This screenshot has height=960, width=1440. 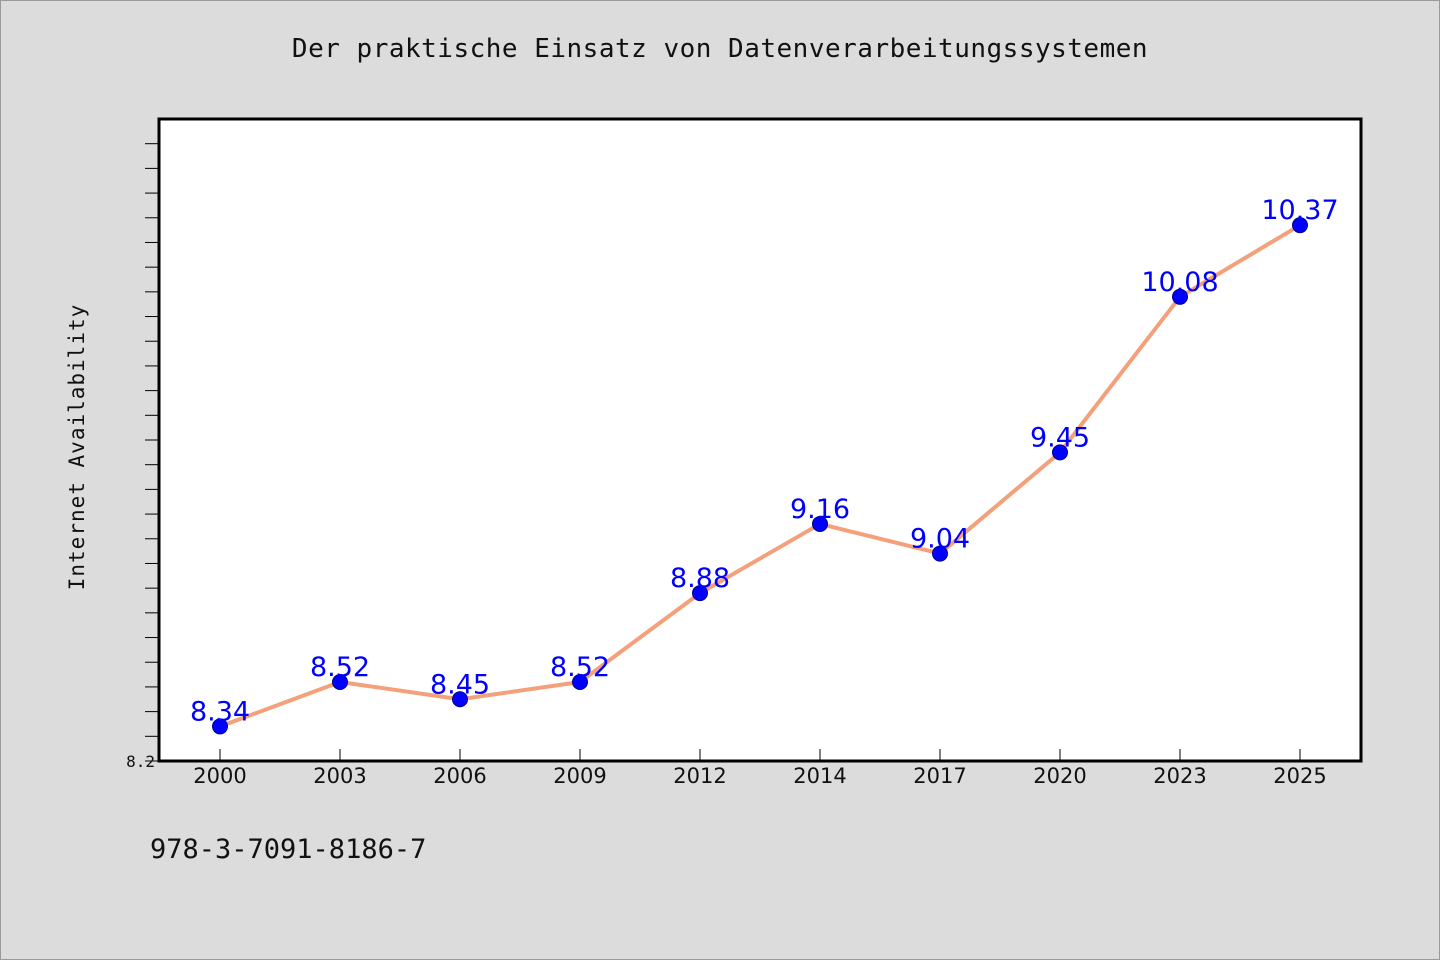 I want to click on x-axis-ticks: 2000 2003 2006 2009 2012 2014 2017 2020 2023 2025, so click(x=760, y=768).